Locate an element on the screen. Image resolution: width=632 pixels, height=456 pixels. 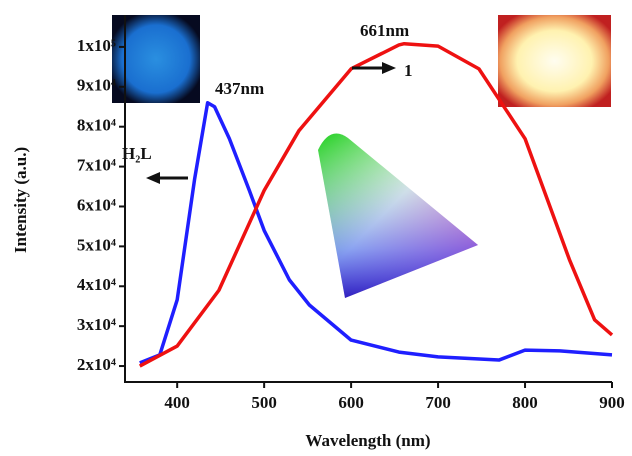
series-label: 1 is located at coordinates (408, 70).